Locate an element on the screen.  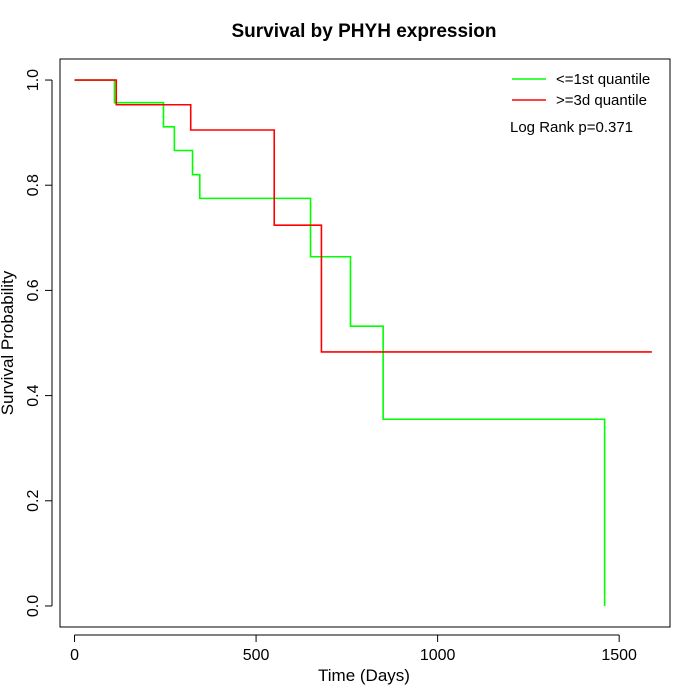
y-tick-label: 0.0 is located at coordinates (33, 606).